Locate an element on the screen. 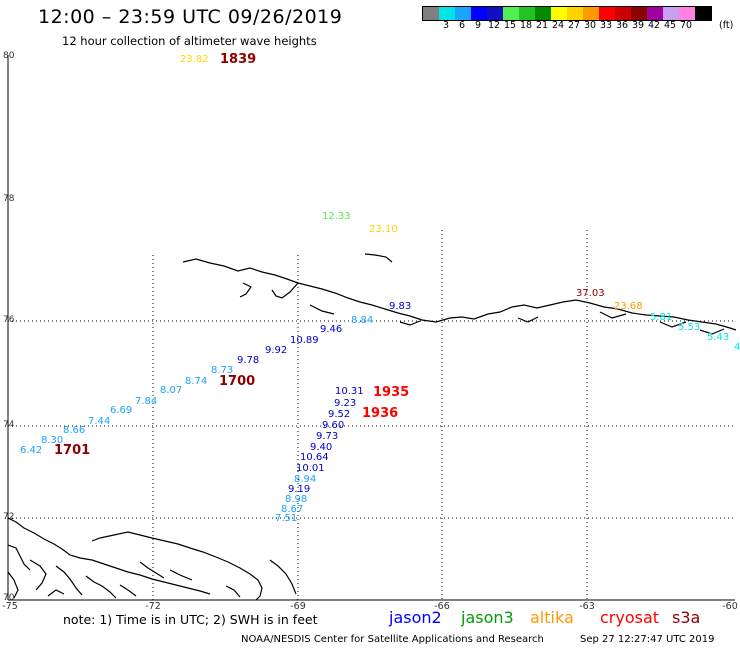 The image size is (740, 650). pass-time-label: 1701 is located at coordinates (72, 450).